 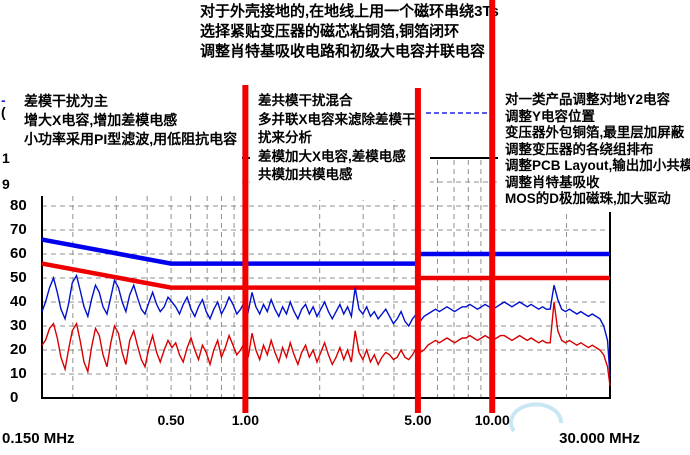 I want to click on y-tick-label: 20, so click(x=18, y=349).